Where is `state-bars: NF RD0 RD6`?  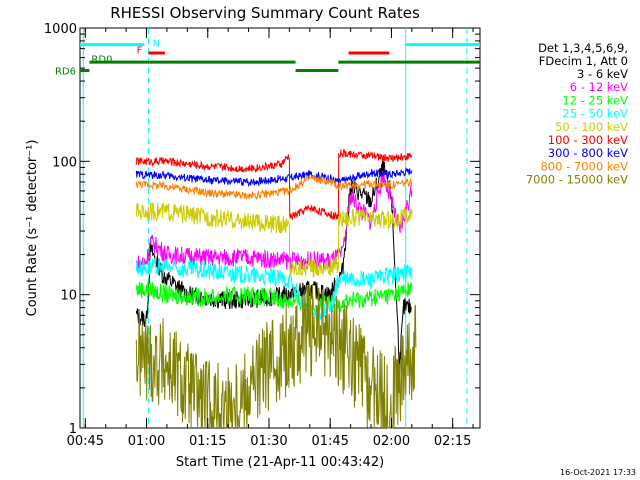
state-bars: NF RD0 RD6 is located at coordinates (267, 58).